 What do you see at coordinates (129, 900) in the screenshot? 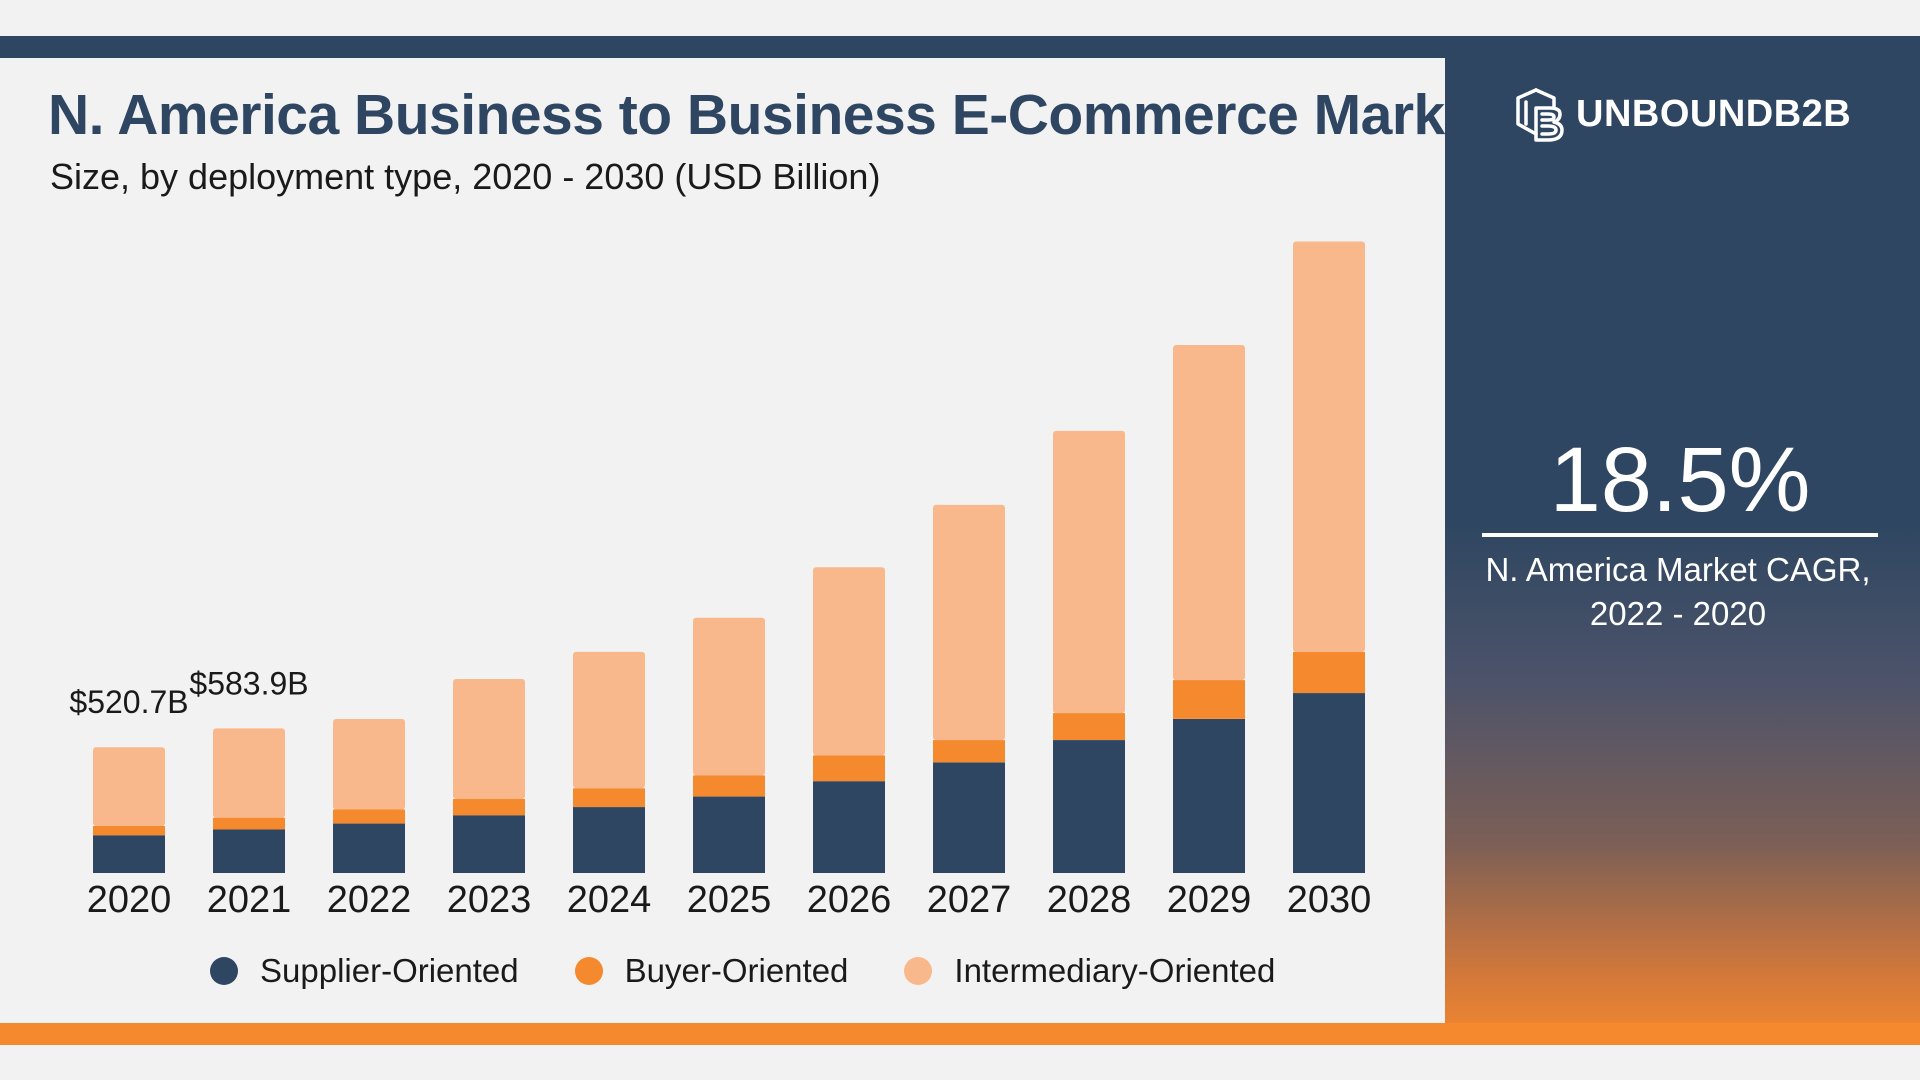
I see `x-tick-label-2020: 2020` at bounding box center [129, 900].